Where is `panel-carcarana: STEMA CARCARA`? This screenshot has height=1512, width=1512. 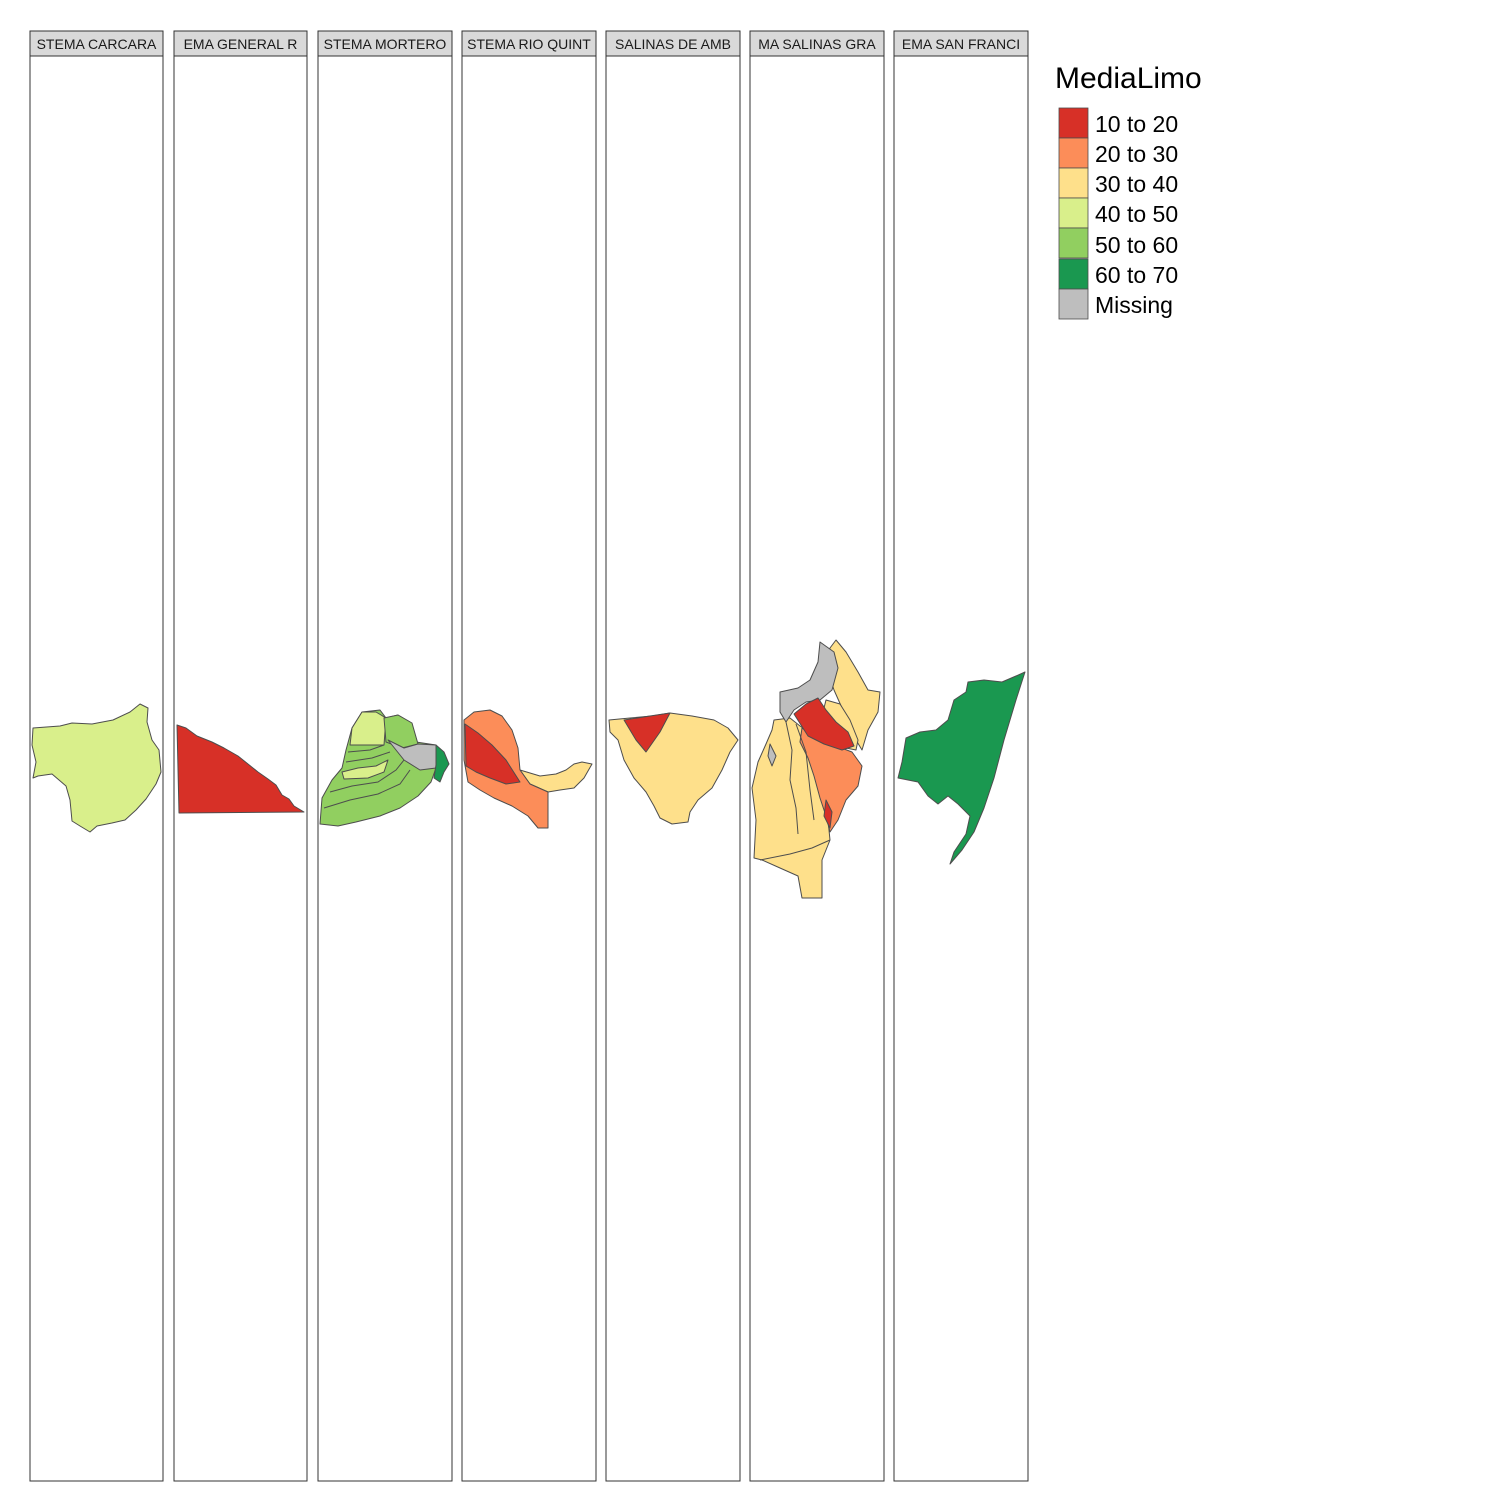 panel-carcarana: STEMA CARCARA is located at coordinates (96, 756).